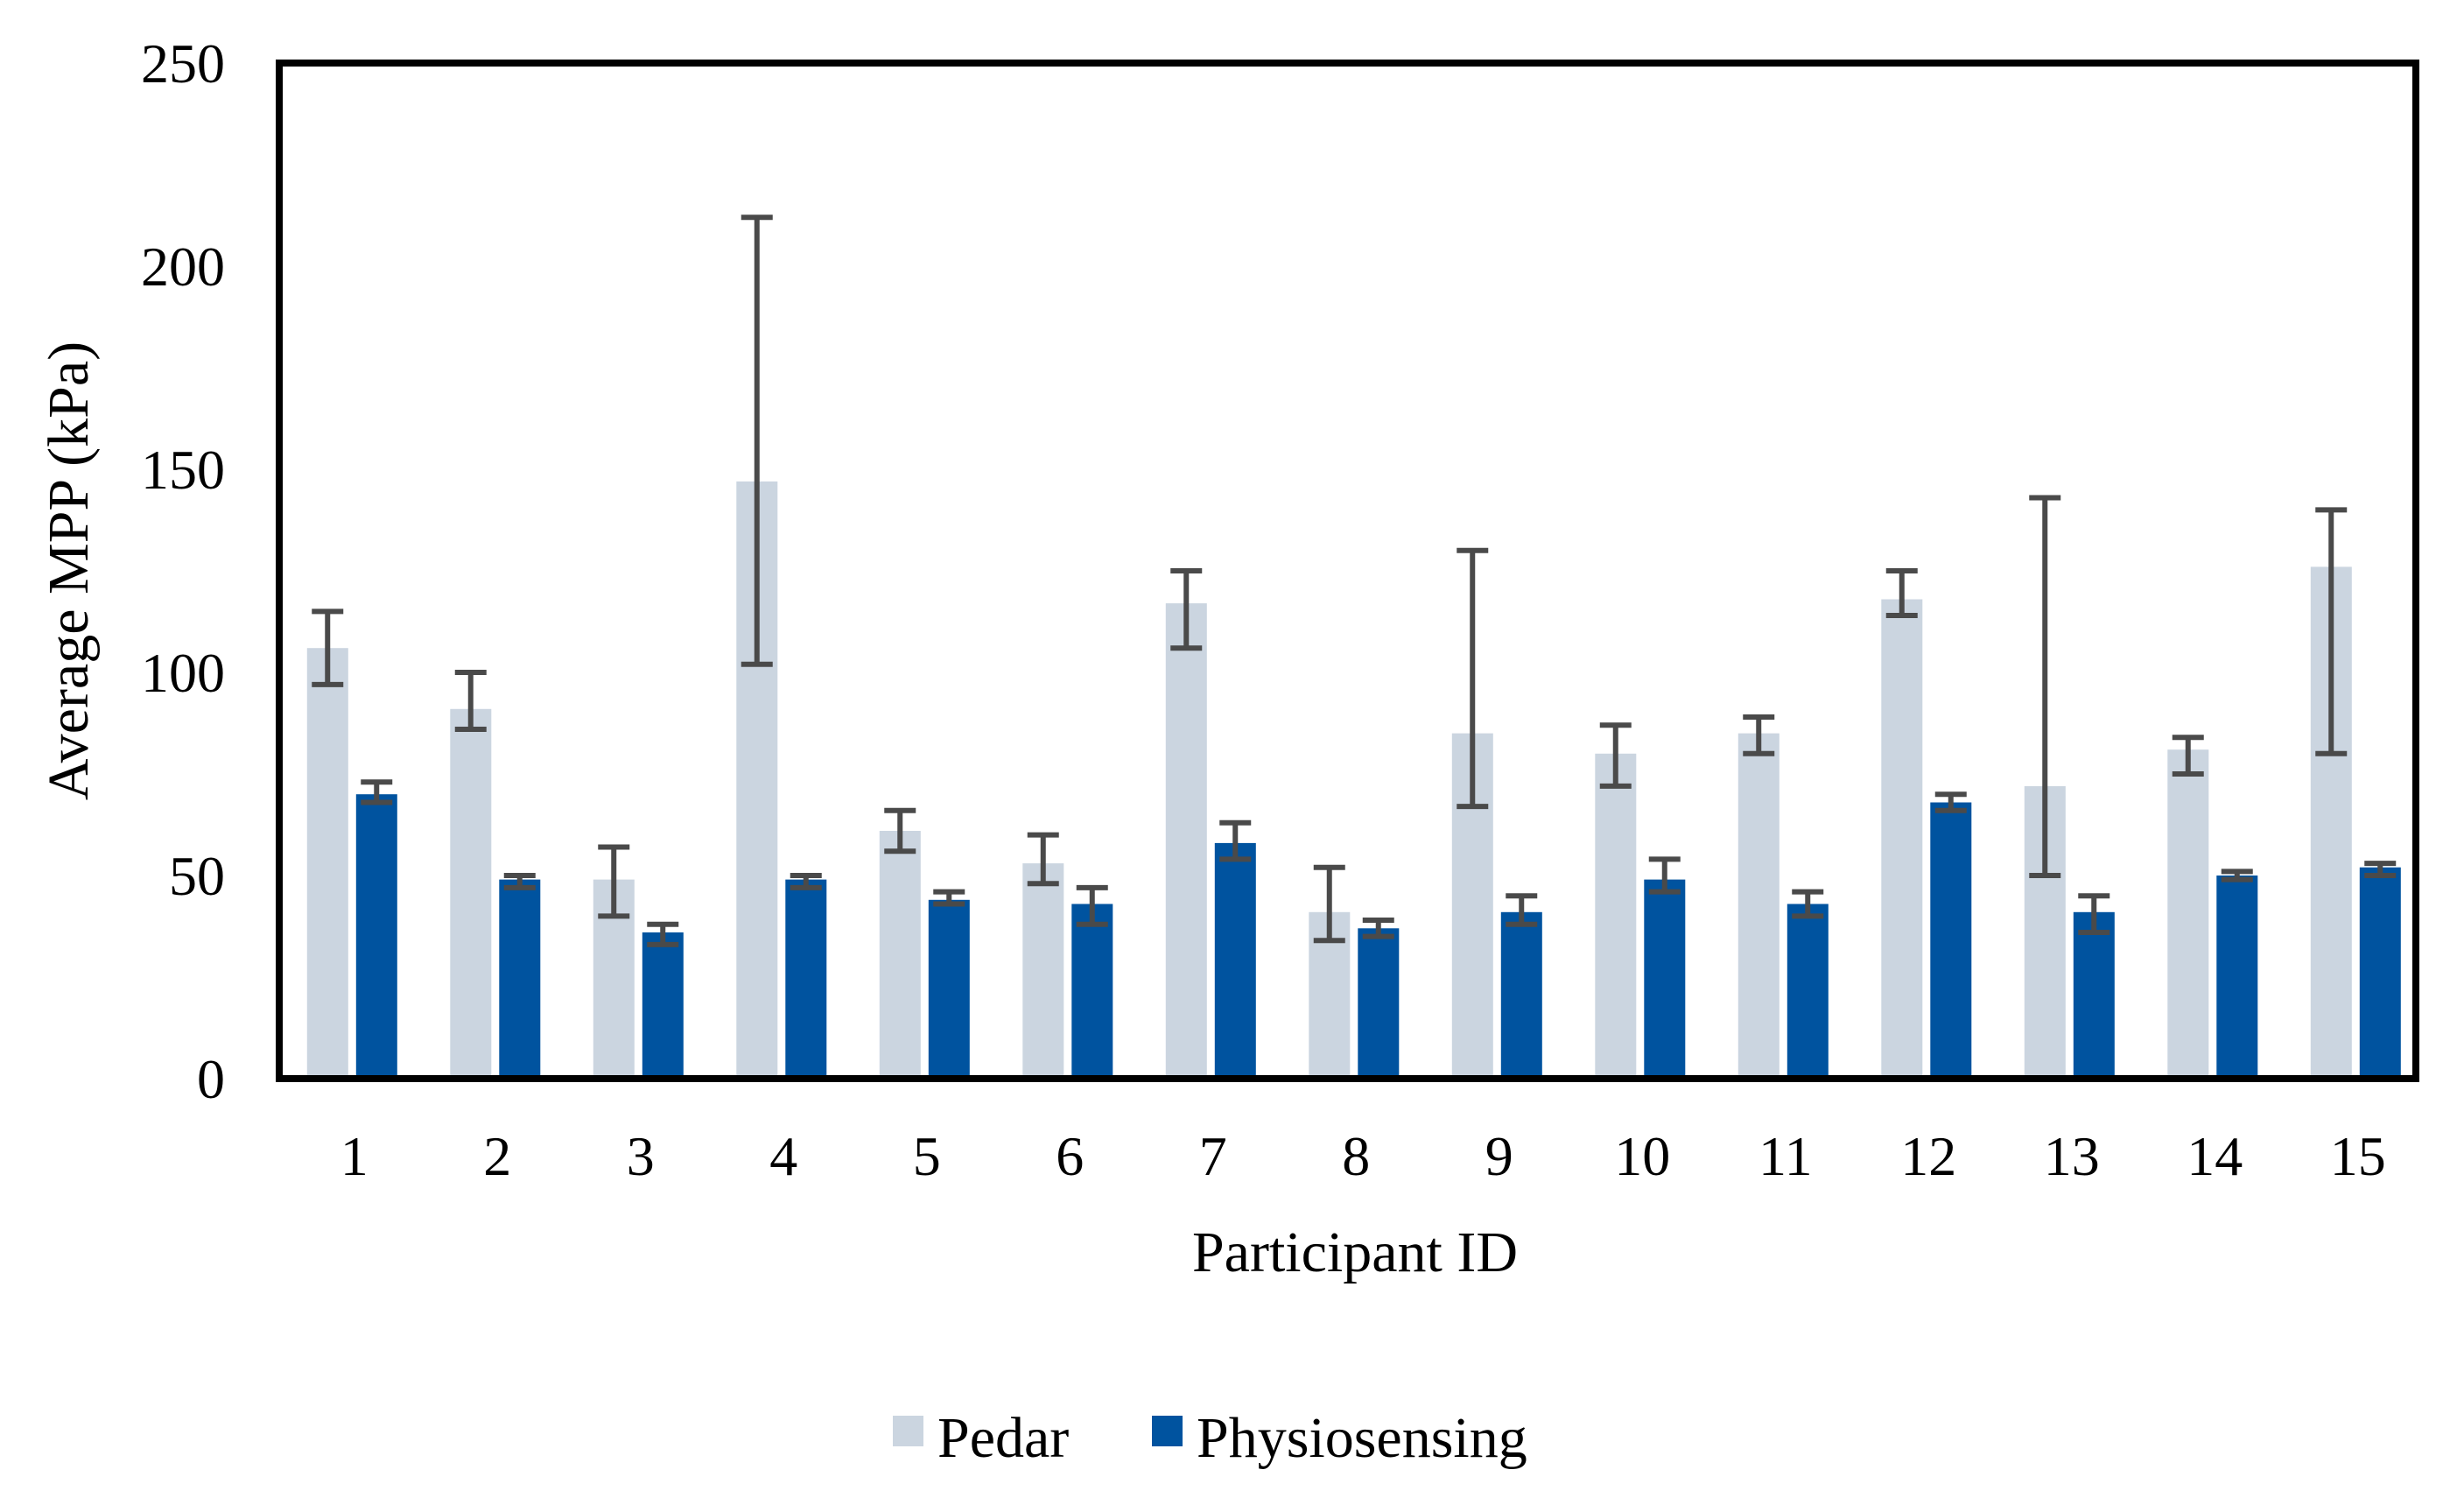 Image resolution: width=2464 pixels, height=1498 pixels. I want to click on x-tick-label: 2, so click(497, 1156).